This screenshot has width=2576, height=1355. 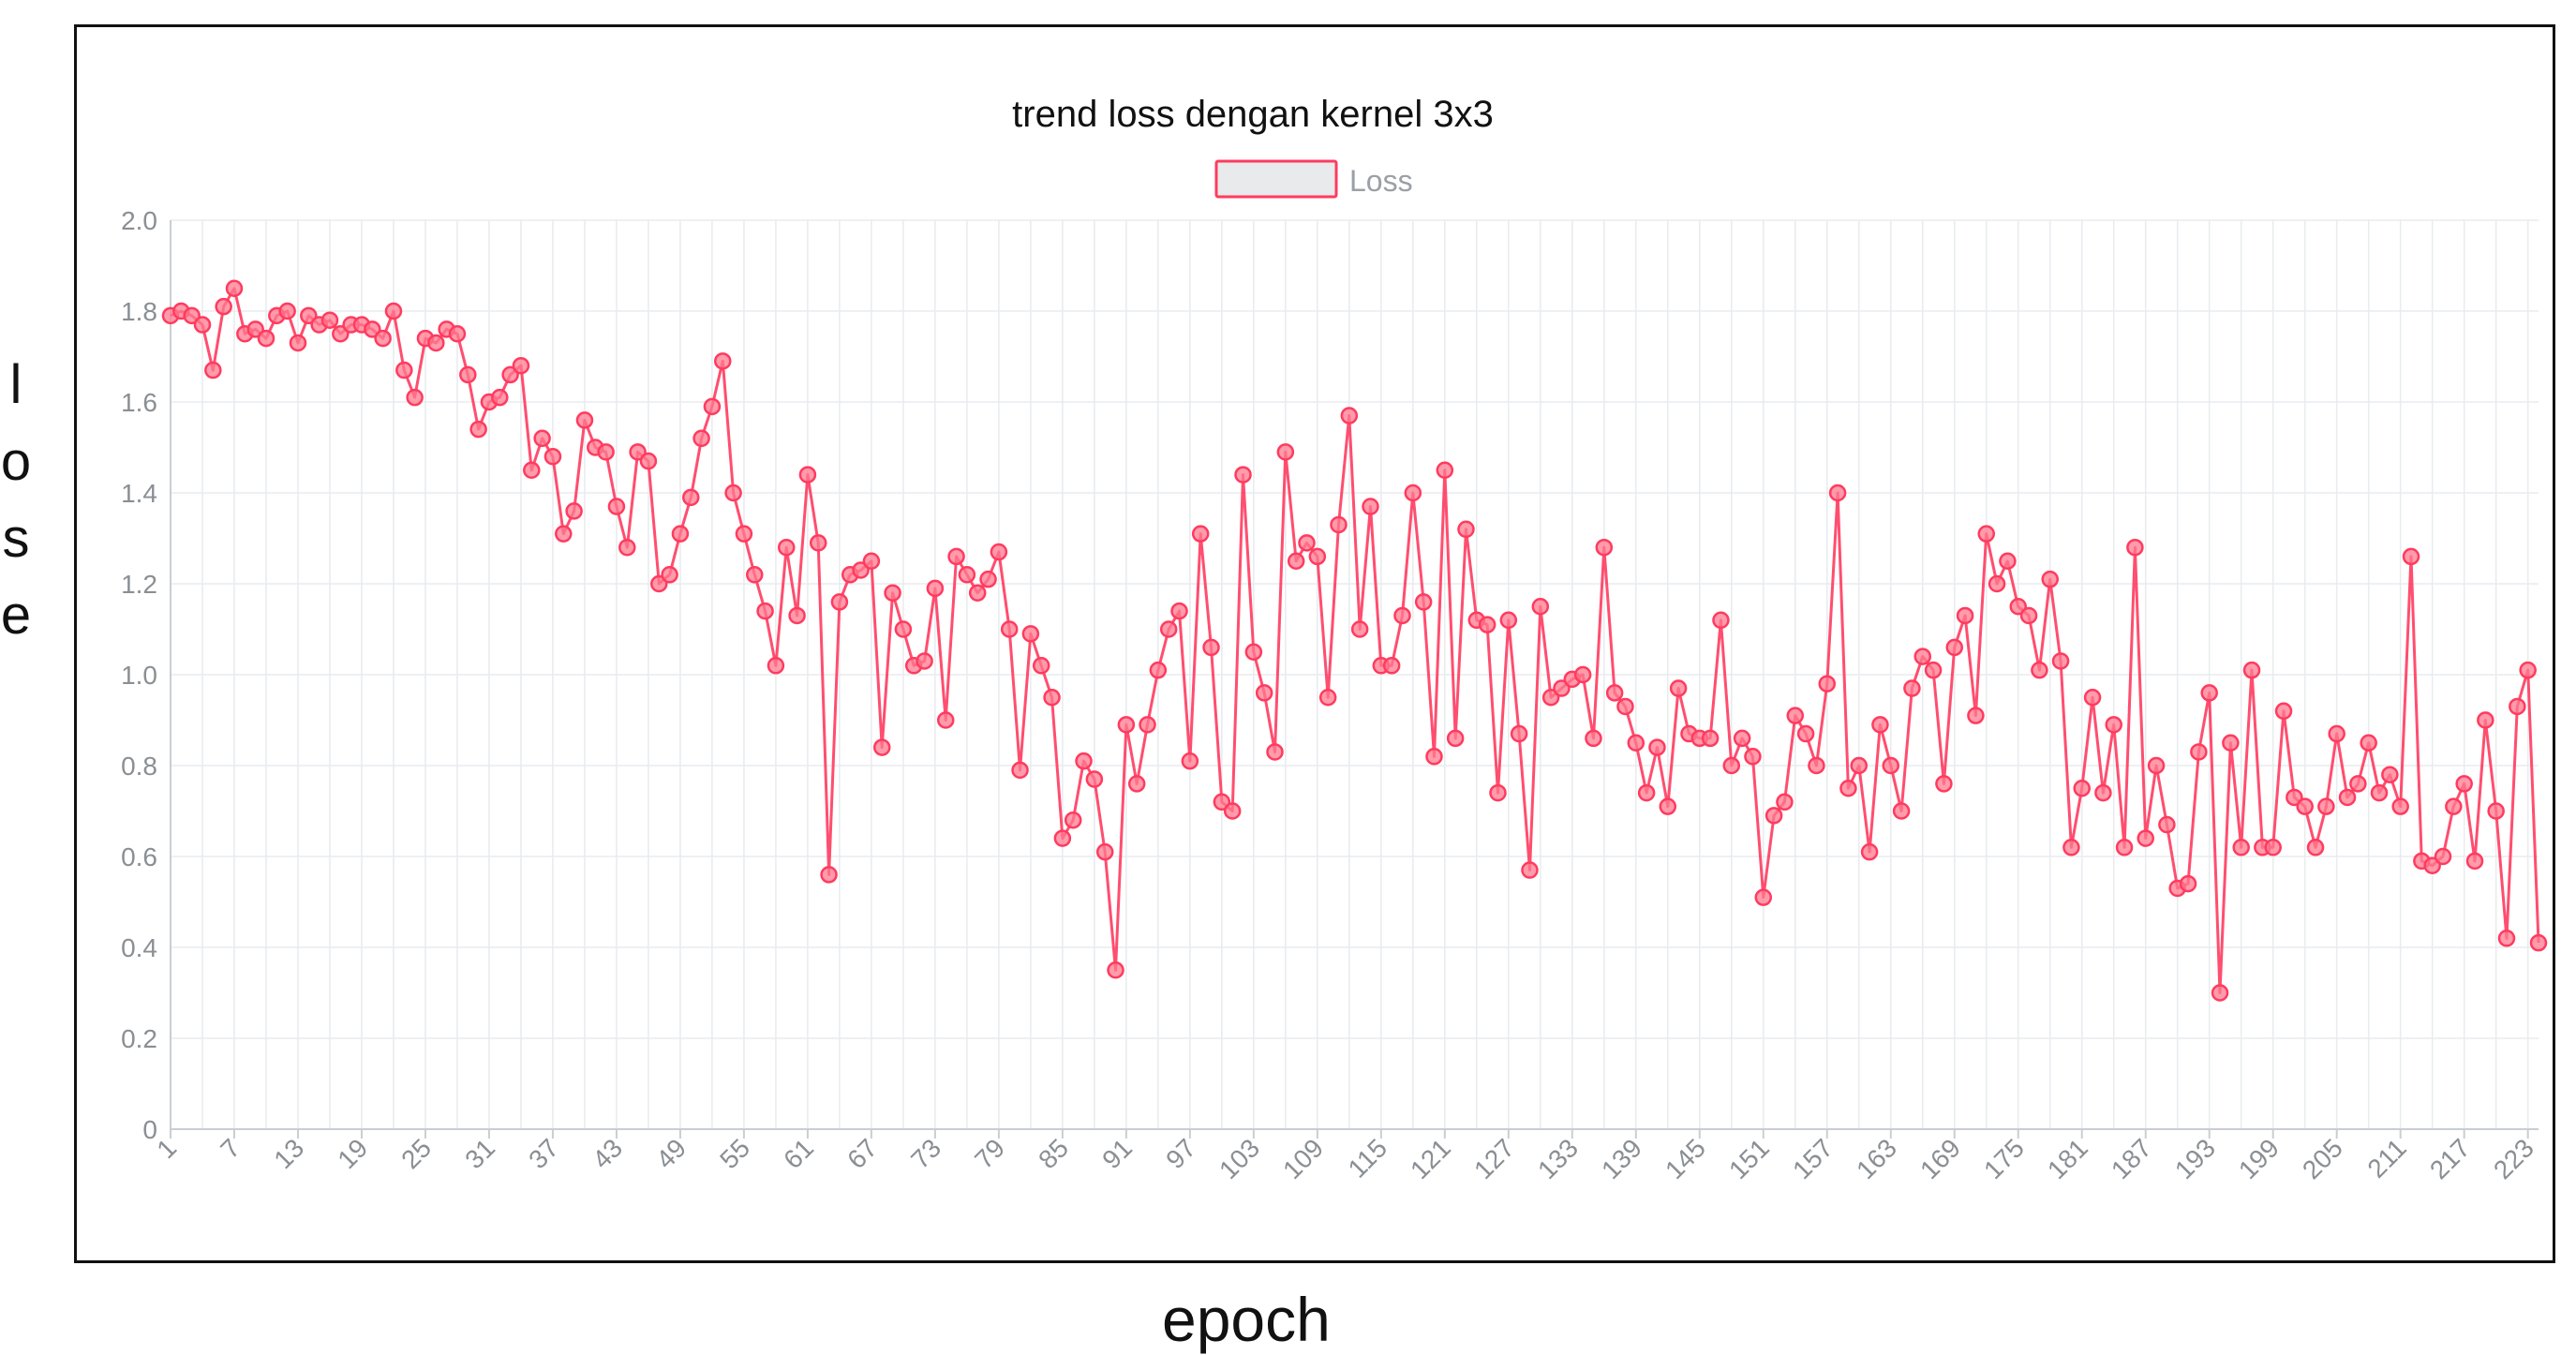 I want to click on x-tick-label: 211, so click(x=2386, y=1158).